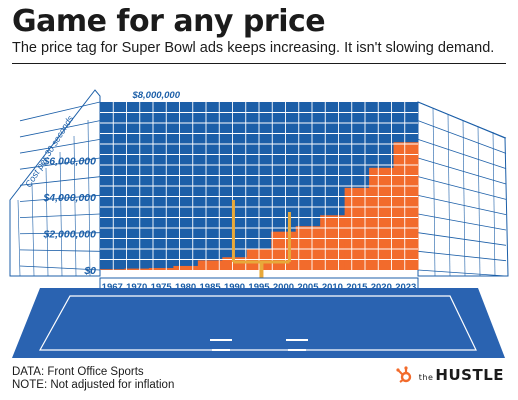  I want to click on x-tick-label: 1985, so click(211, 287).